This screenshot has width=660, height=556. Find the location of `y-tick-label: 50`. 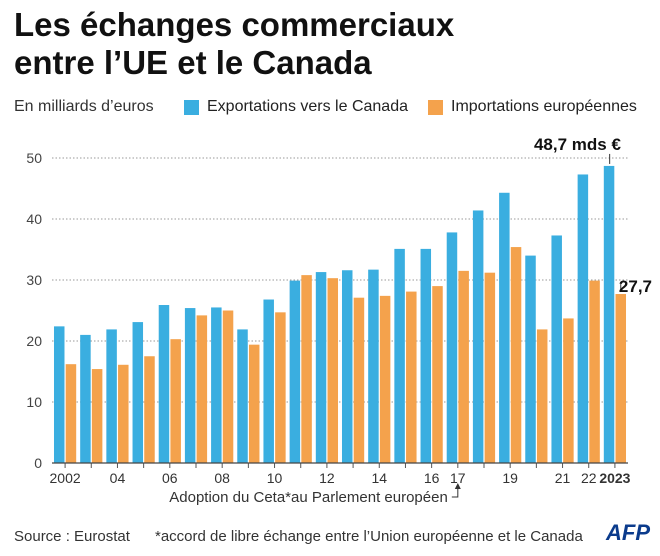

y-tick-label: 50 is located at coordinates (34, 158).